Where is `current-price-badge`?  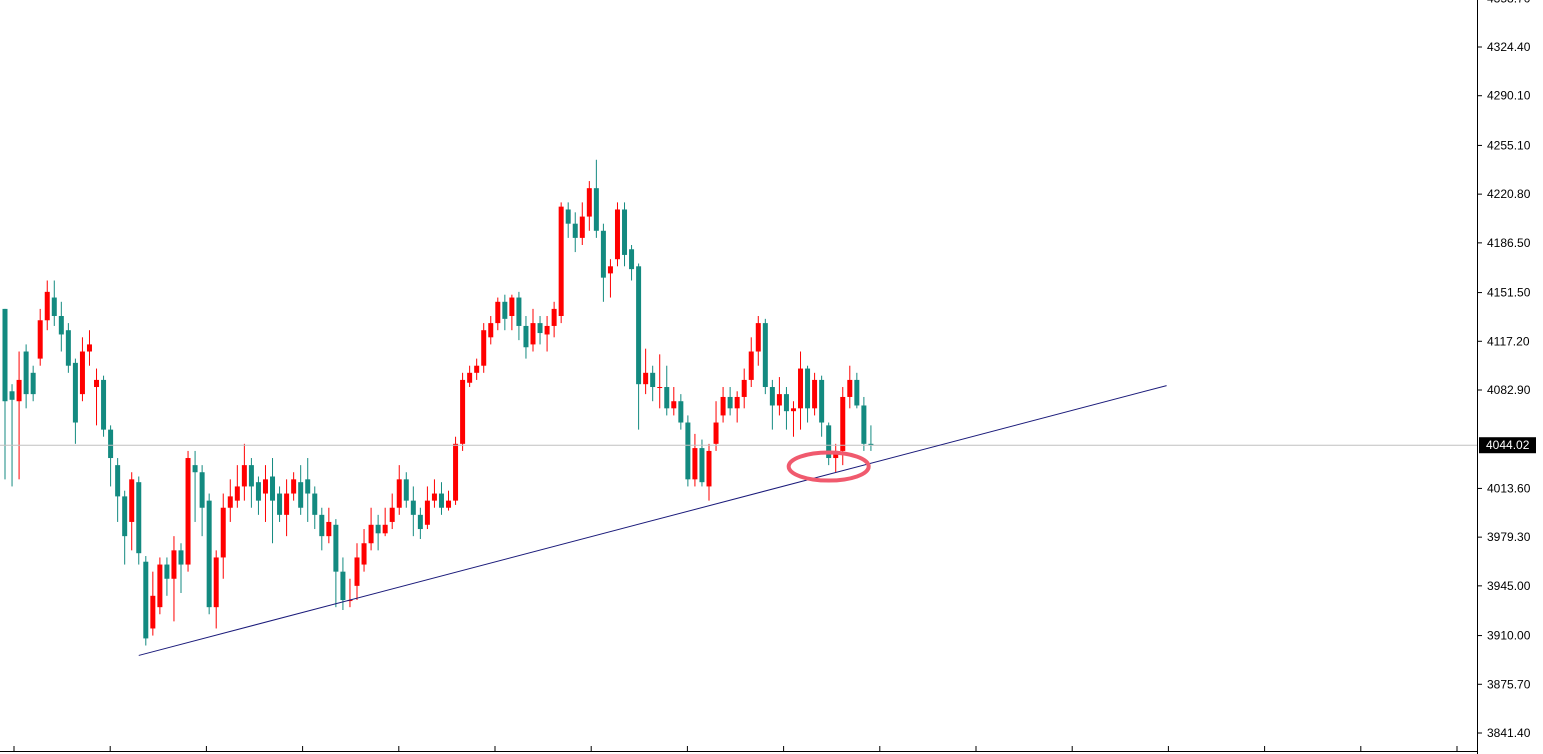
current-price-badge is located at coordinates (1507, 445).